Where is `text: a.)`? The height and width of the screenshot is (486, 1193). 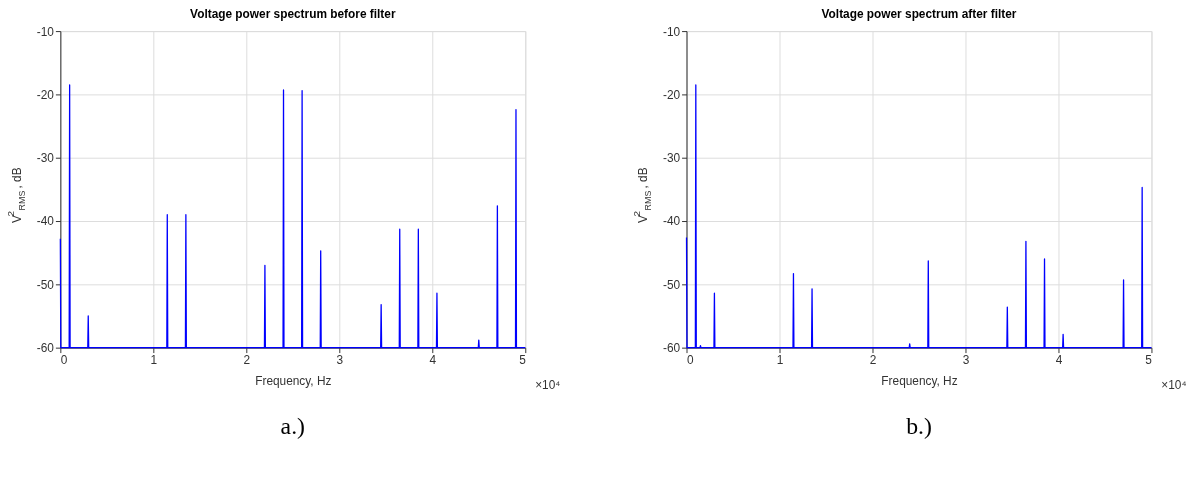 text: a.) is located at coordinates (292, 425).